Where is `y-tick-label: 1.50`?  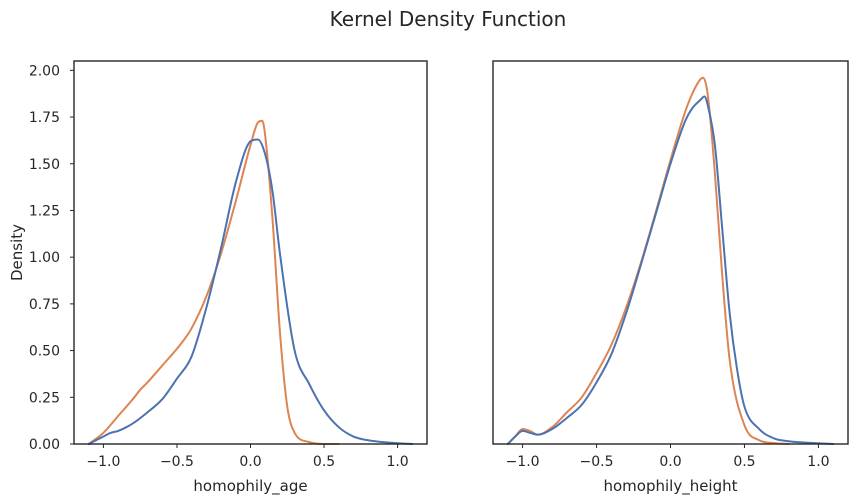
y-tick-label: 1.50 is located at coordinates (44, 165).